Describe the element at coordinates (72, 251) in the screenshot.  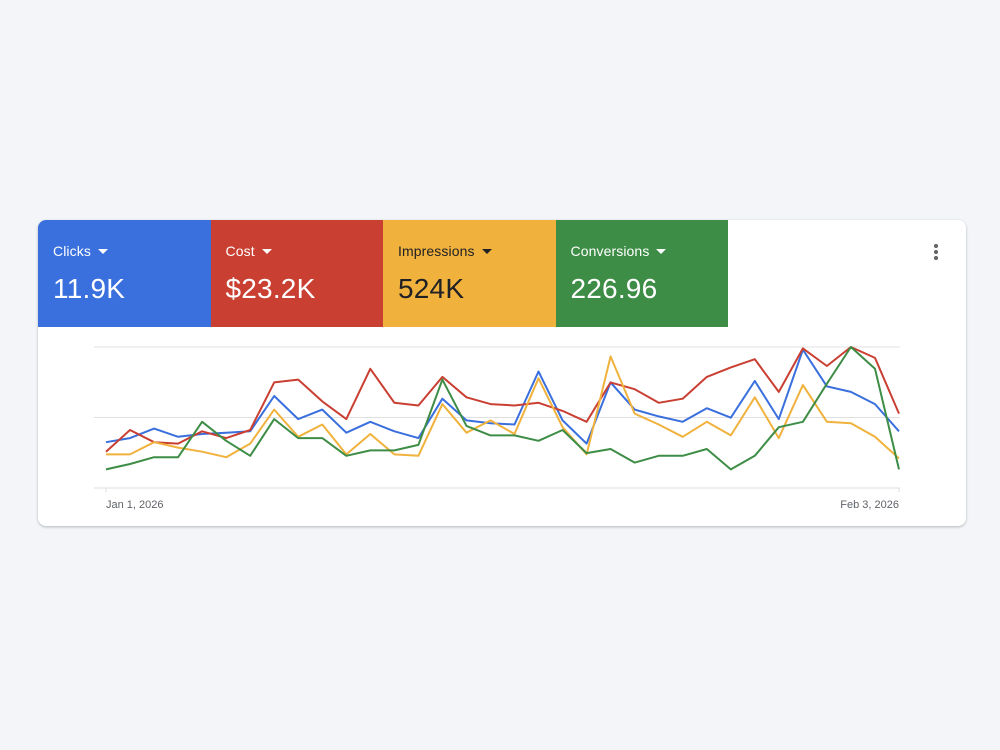
I see `metric-label: Clicks` at that location.